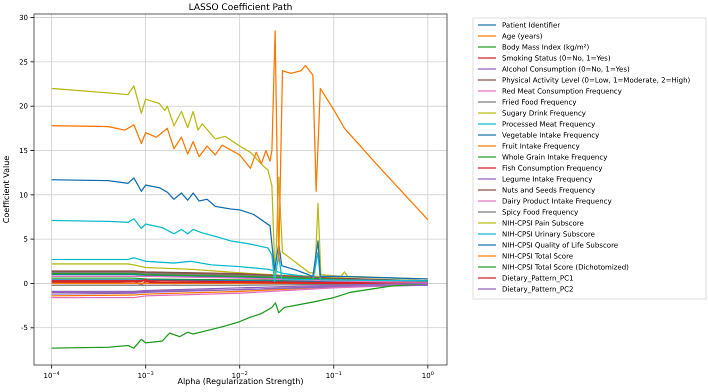  I want to click on y-axis-title: Coefficient Value, so click(6, 190).